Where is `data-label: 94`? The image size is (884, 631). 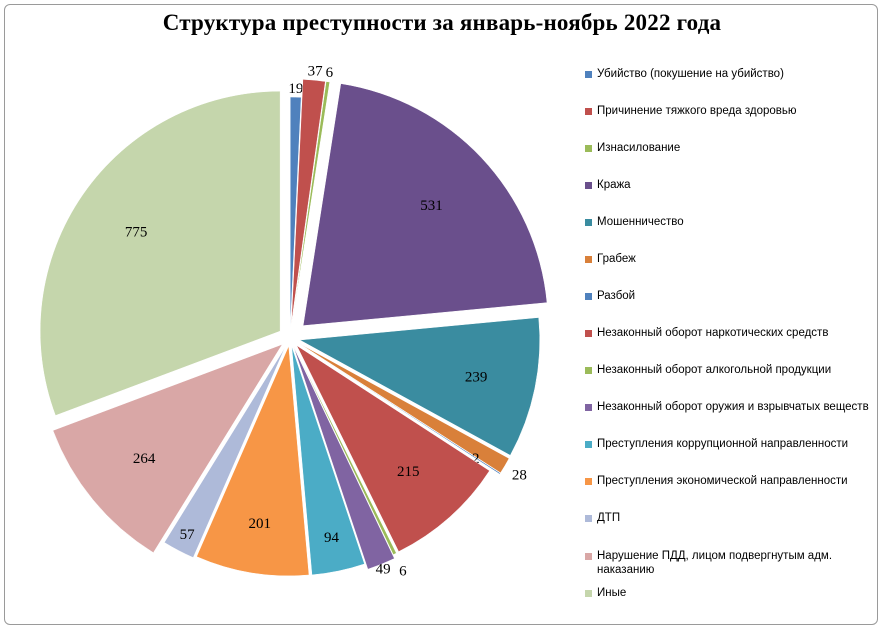 data-label: 94 is located at coordinates (332, 538).